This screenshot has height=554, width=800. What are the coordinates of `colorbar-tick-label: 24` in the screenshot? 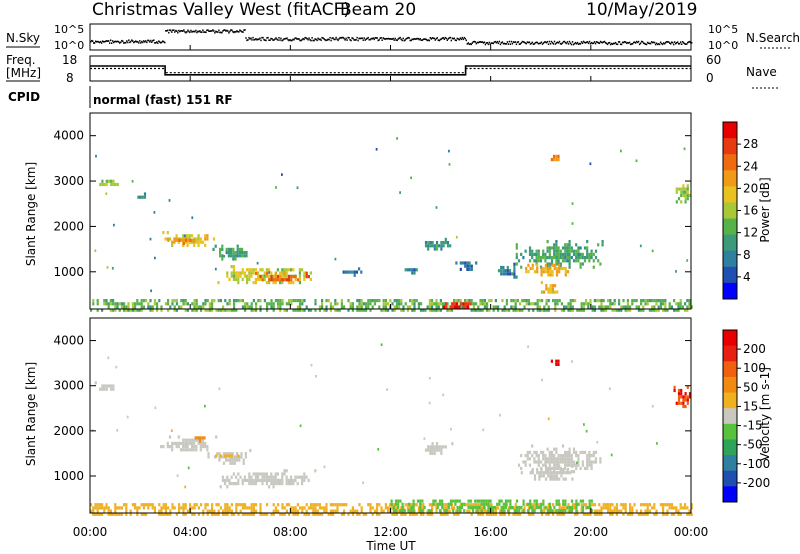 It's located at (750, 166).